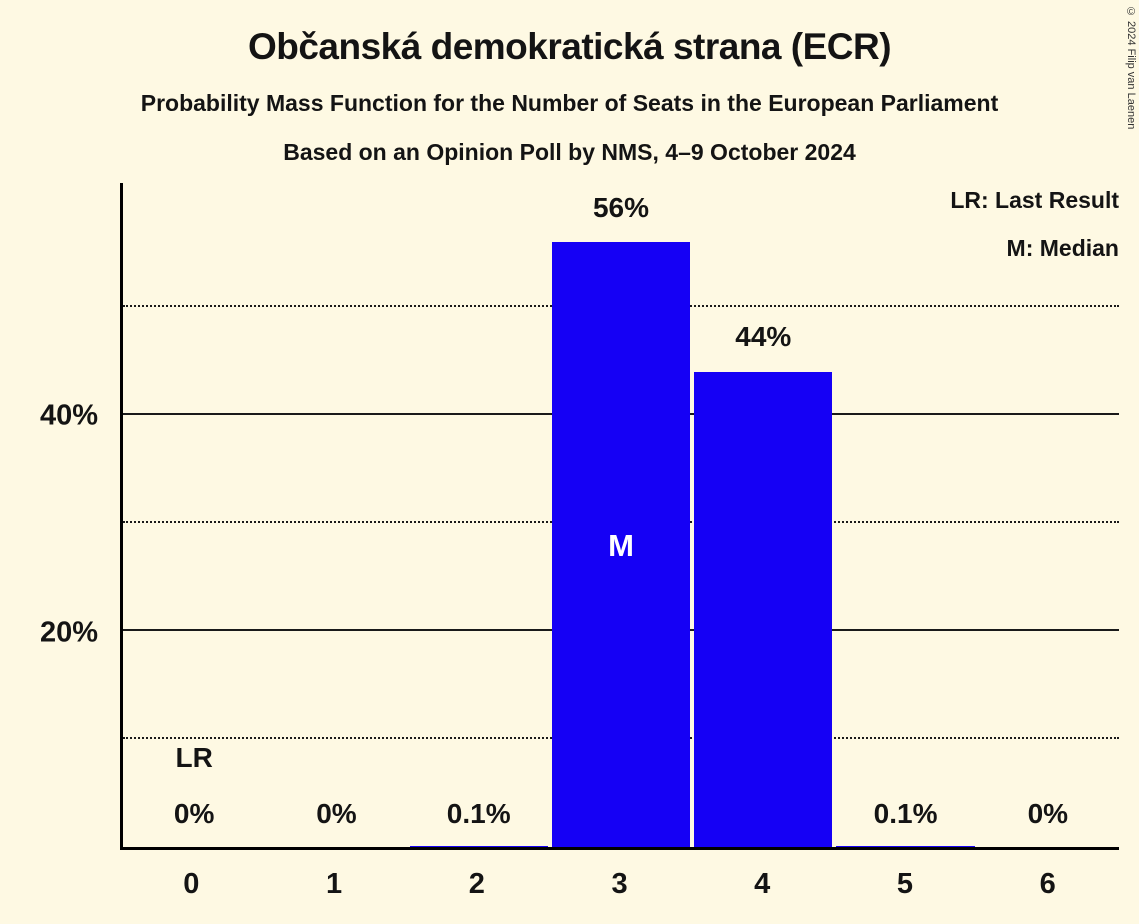 The height and width of the screenshot is (924, 1139). I want to click on page-title: Občanská demokratická strana (ECR), so click(569, 46).